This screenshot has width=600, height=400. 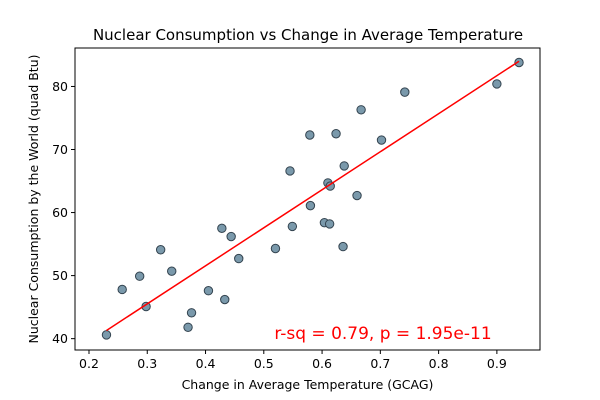 What do you see at coordinates (206, 363) in the screenshot?
I see `x-tick-label: 0.4` at bounding box center [206, 363].